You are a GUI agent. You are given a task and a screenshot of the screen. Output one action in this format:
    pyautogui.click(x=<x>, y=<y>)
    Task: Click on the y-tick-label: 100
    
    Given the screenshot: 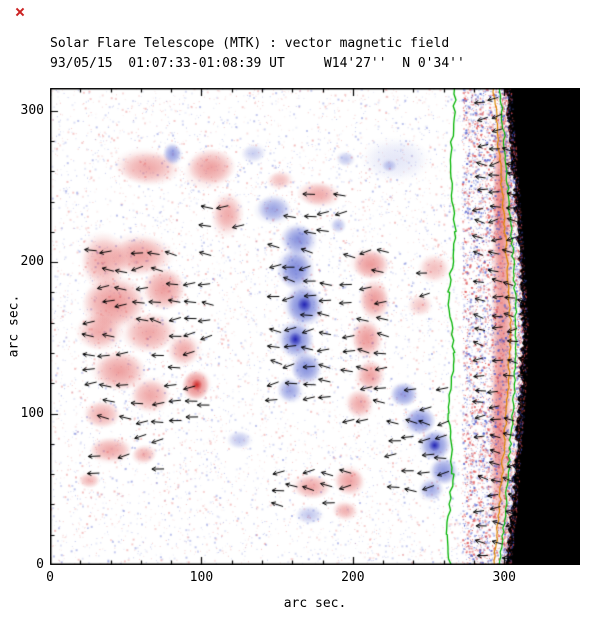 What is the action you would take?
    pyautogui.click(x=32, y=413)
    